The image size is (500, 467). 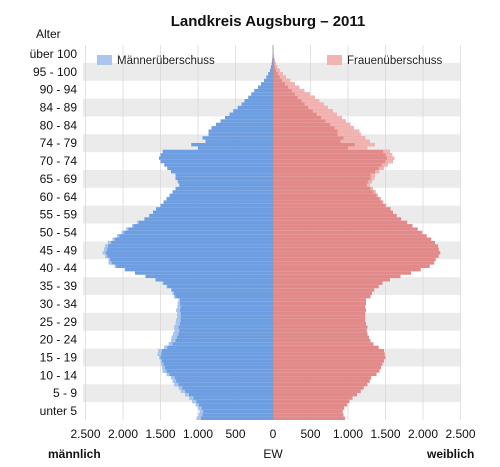 What do you see at coordinates (59, 375) in the screenshot?
I see `age-label: 10 - 14` at bounding box center [59, 375].